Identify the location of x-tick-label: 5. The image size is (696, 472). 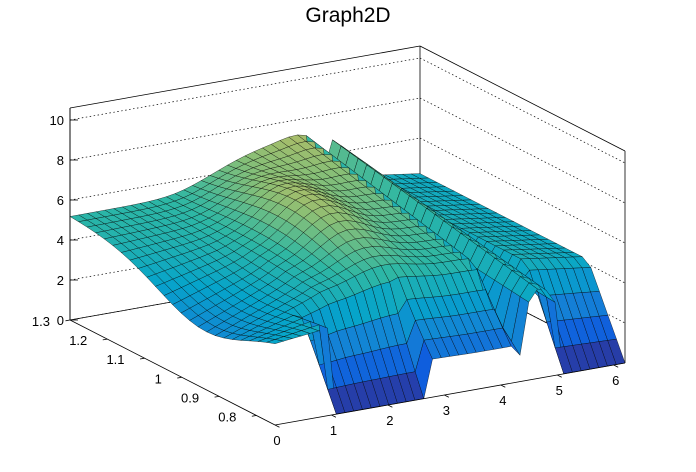
(559, 390).